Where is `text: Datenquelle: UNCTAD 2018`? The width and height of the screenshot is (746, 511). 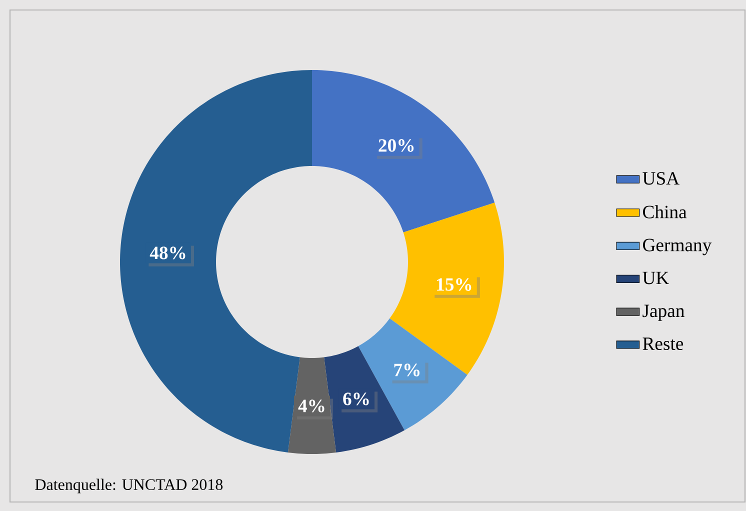
text: Datenquelle: UNCTAD 2018 is located at coordinates (129, 486).